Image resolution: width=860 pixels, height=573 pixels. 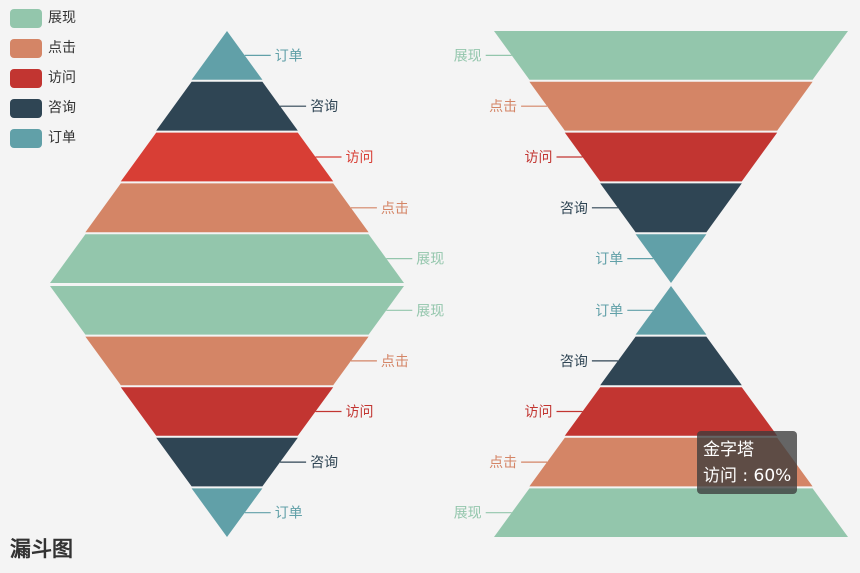 I want to click on legend-label: 点击, so click(x=62, y=48).